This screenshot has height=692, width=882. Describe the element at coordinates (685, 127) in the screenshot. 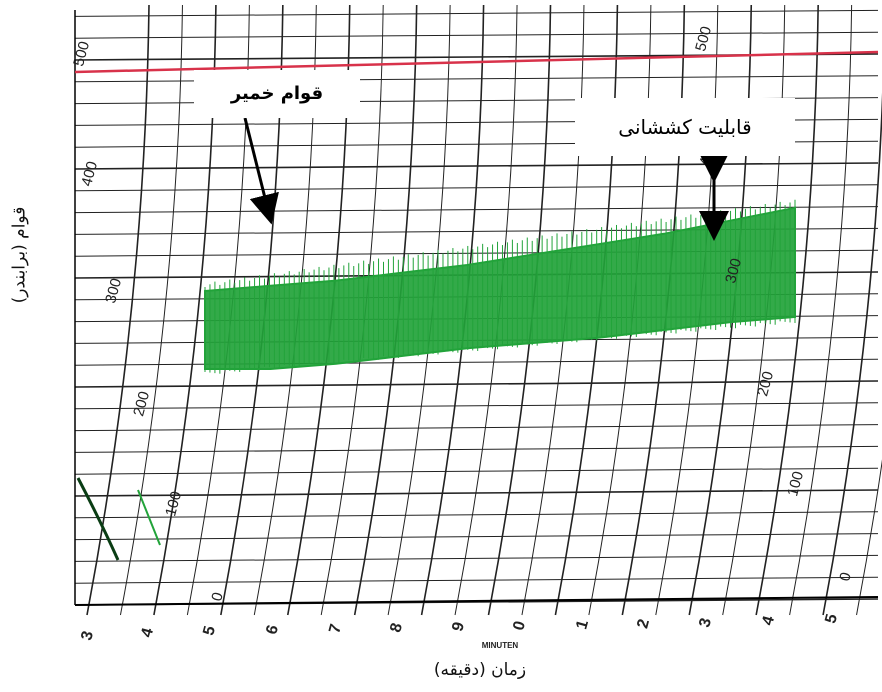

I see `annotation-extensibility: قابلیت کششانی` at that location.